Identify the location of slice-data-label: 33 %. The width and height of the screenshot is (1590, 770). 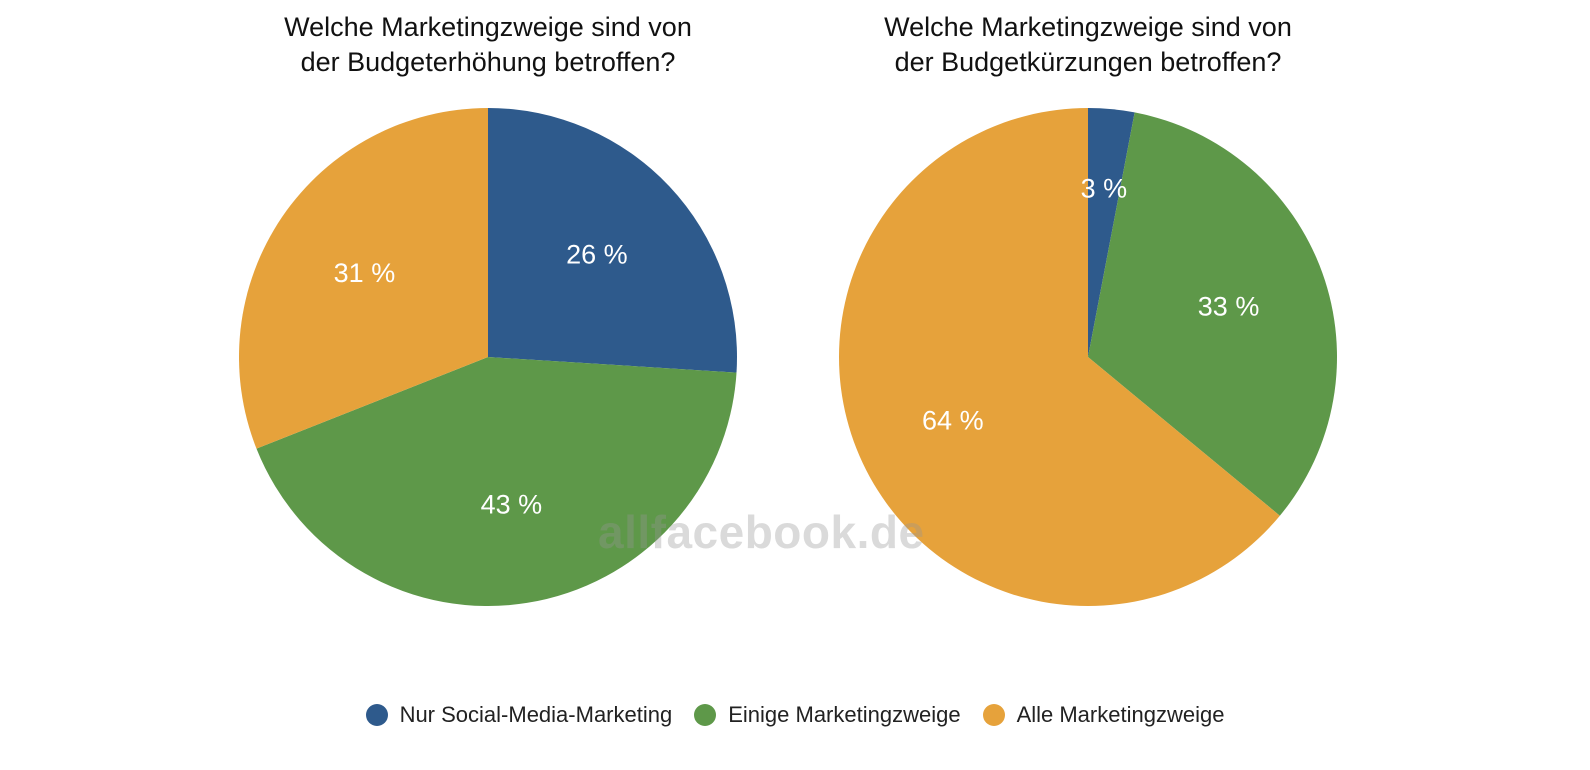
(1229, 306).